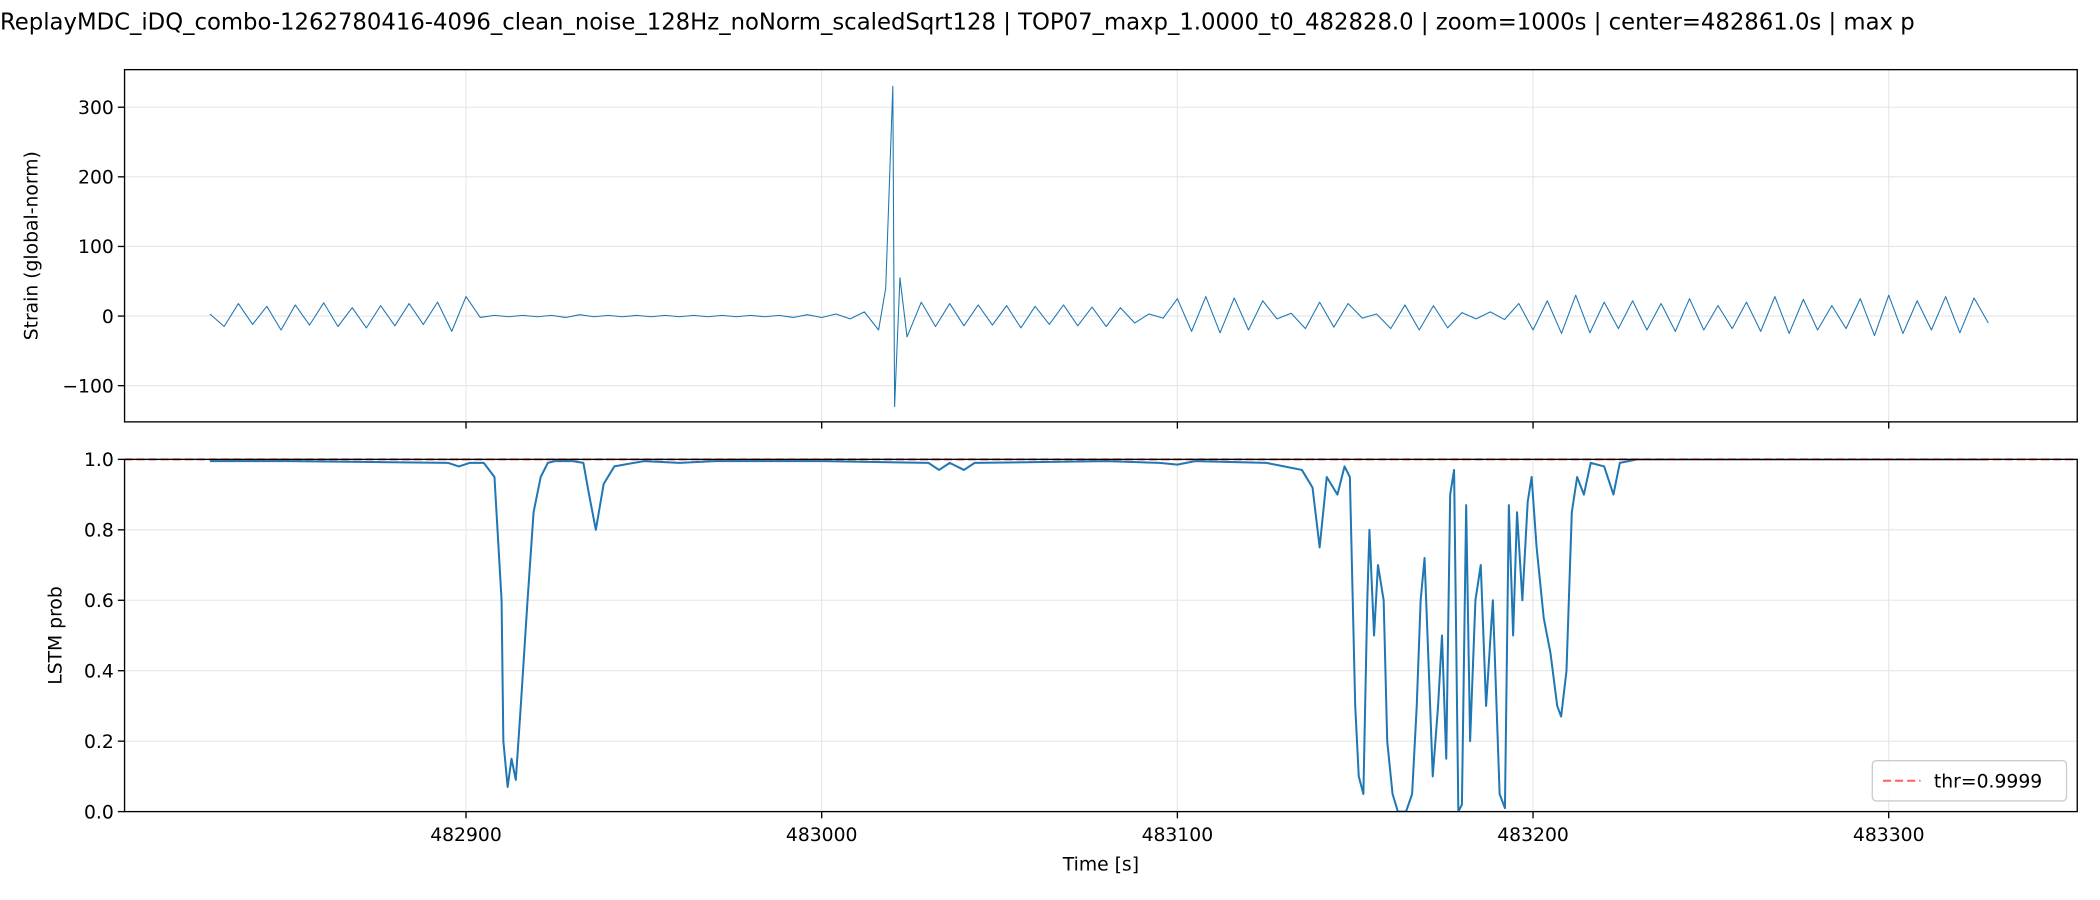 The width and height of the screenshot is (2100, 900). What do you see at coordinates (88, 386) in the screenshot?
I see `y-tick-label: −100` at bounding box center [88, 386].